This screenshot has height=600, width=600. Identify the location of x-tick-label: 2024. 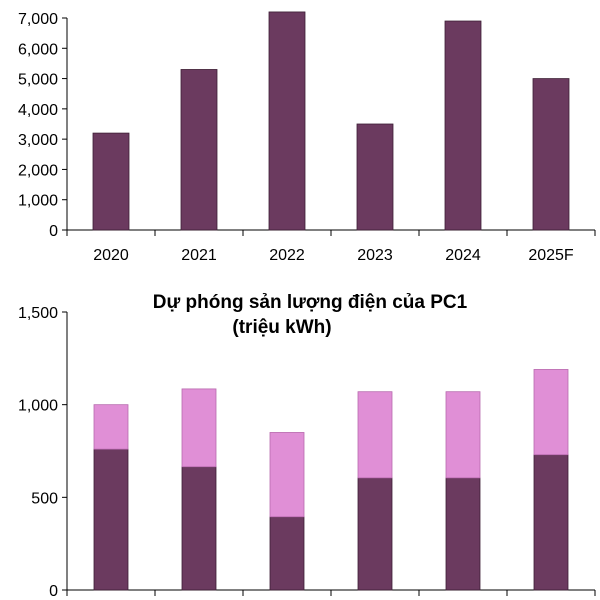
(463, 255).